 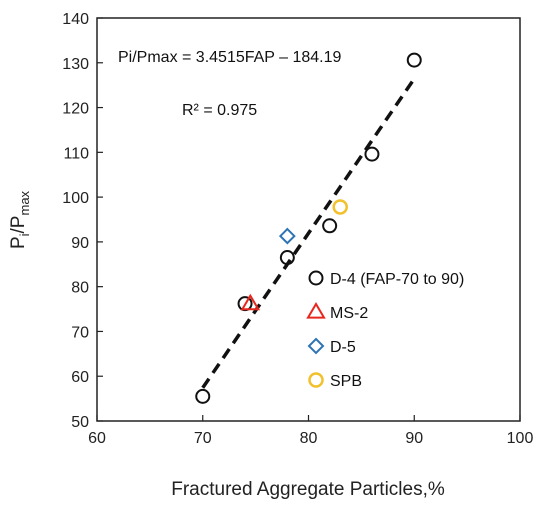 I want to click on legend: D-4 (FAP-70 to 90) MS-2 D-5 SPB, so click(x=385, y=330).